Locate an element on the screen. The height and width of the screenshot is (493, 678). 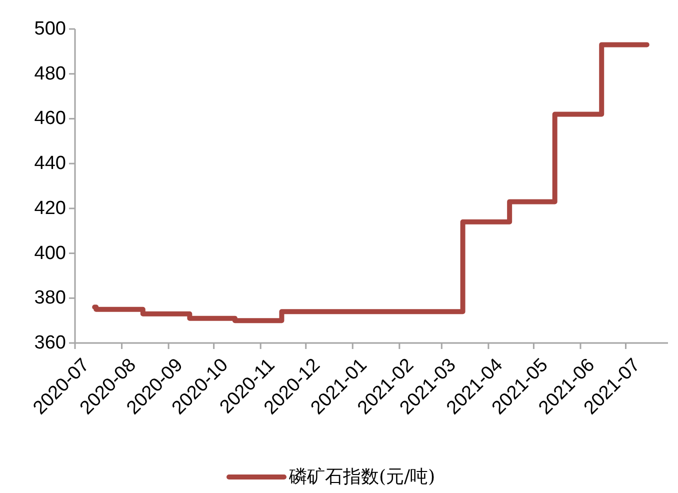
y-tick-label: 440 is located at coordinates (50, 163).